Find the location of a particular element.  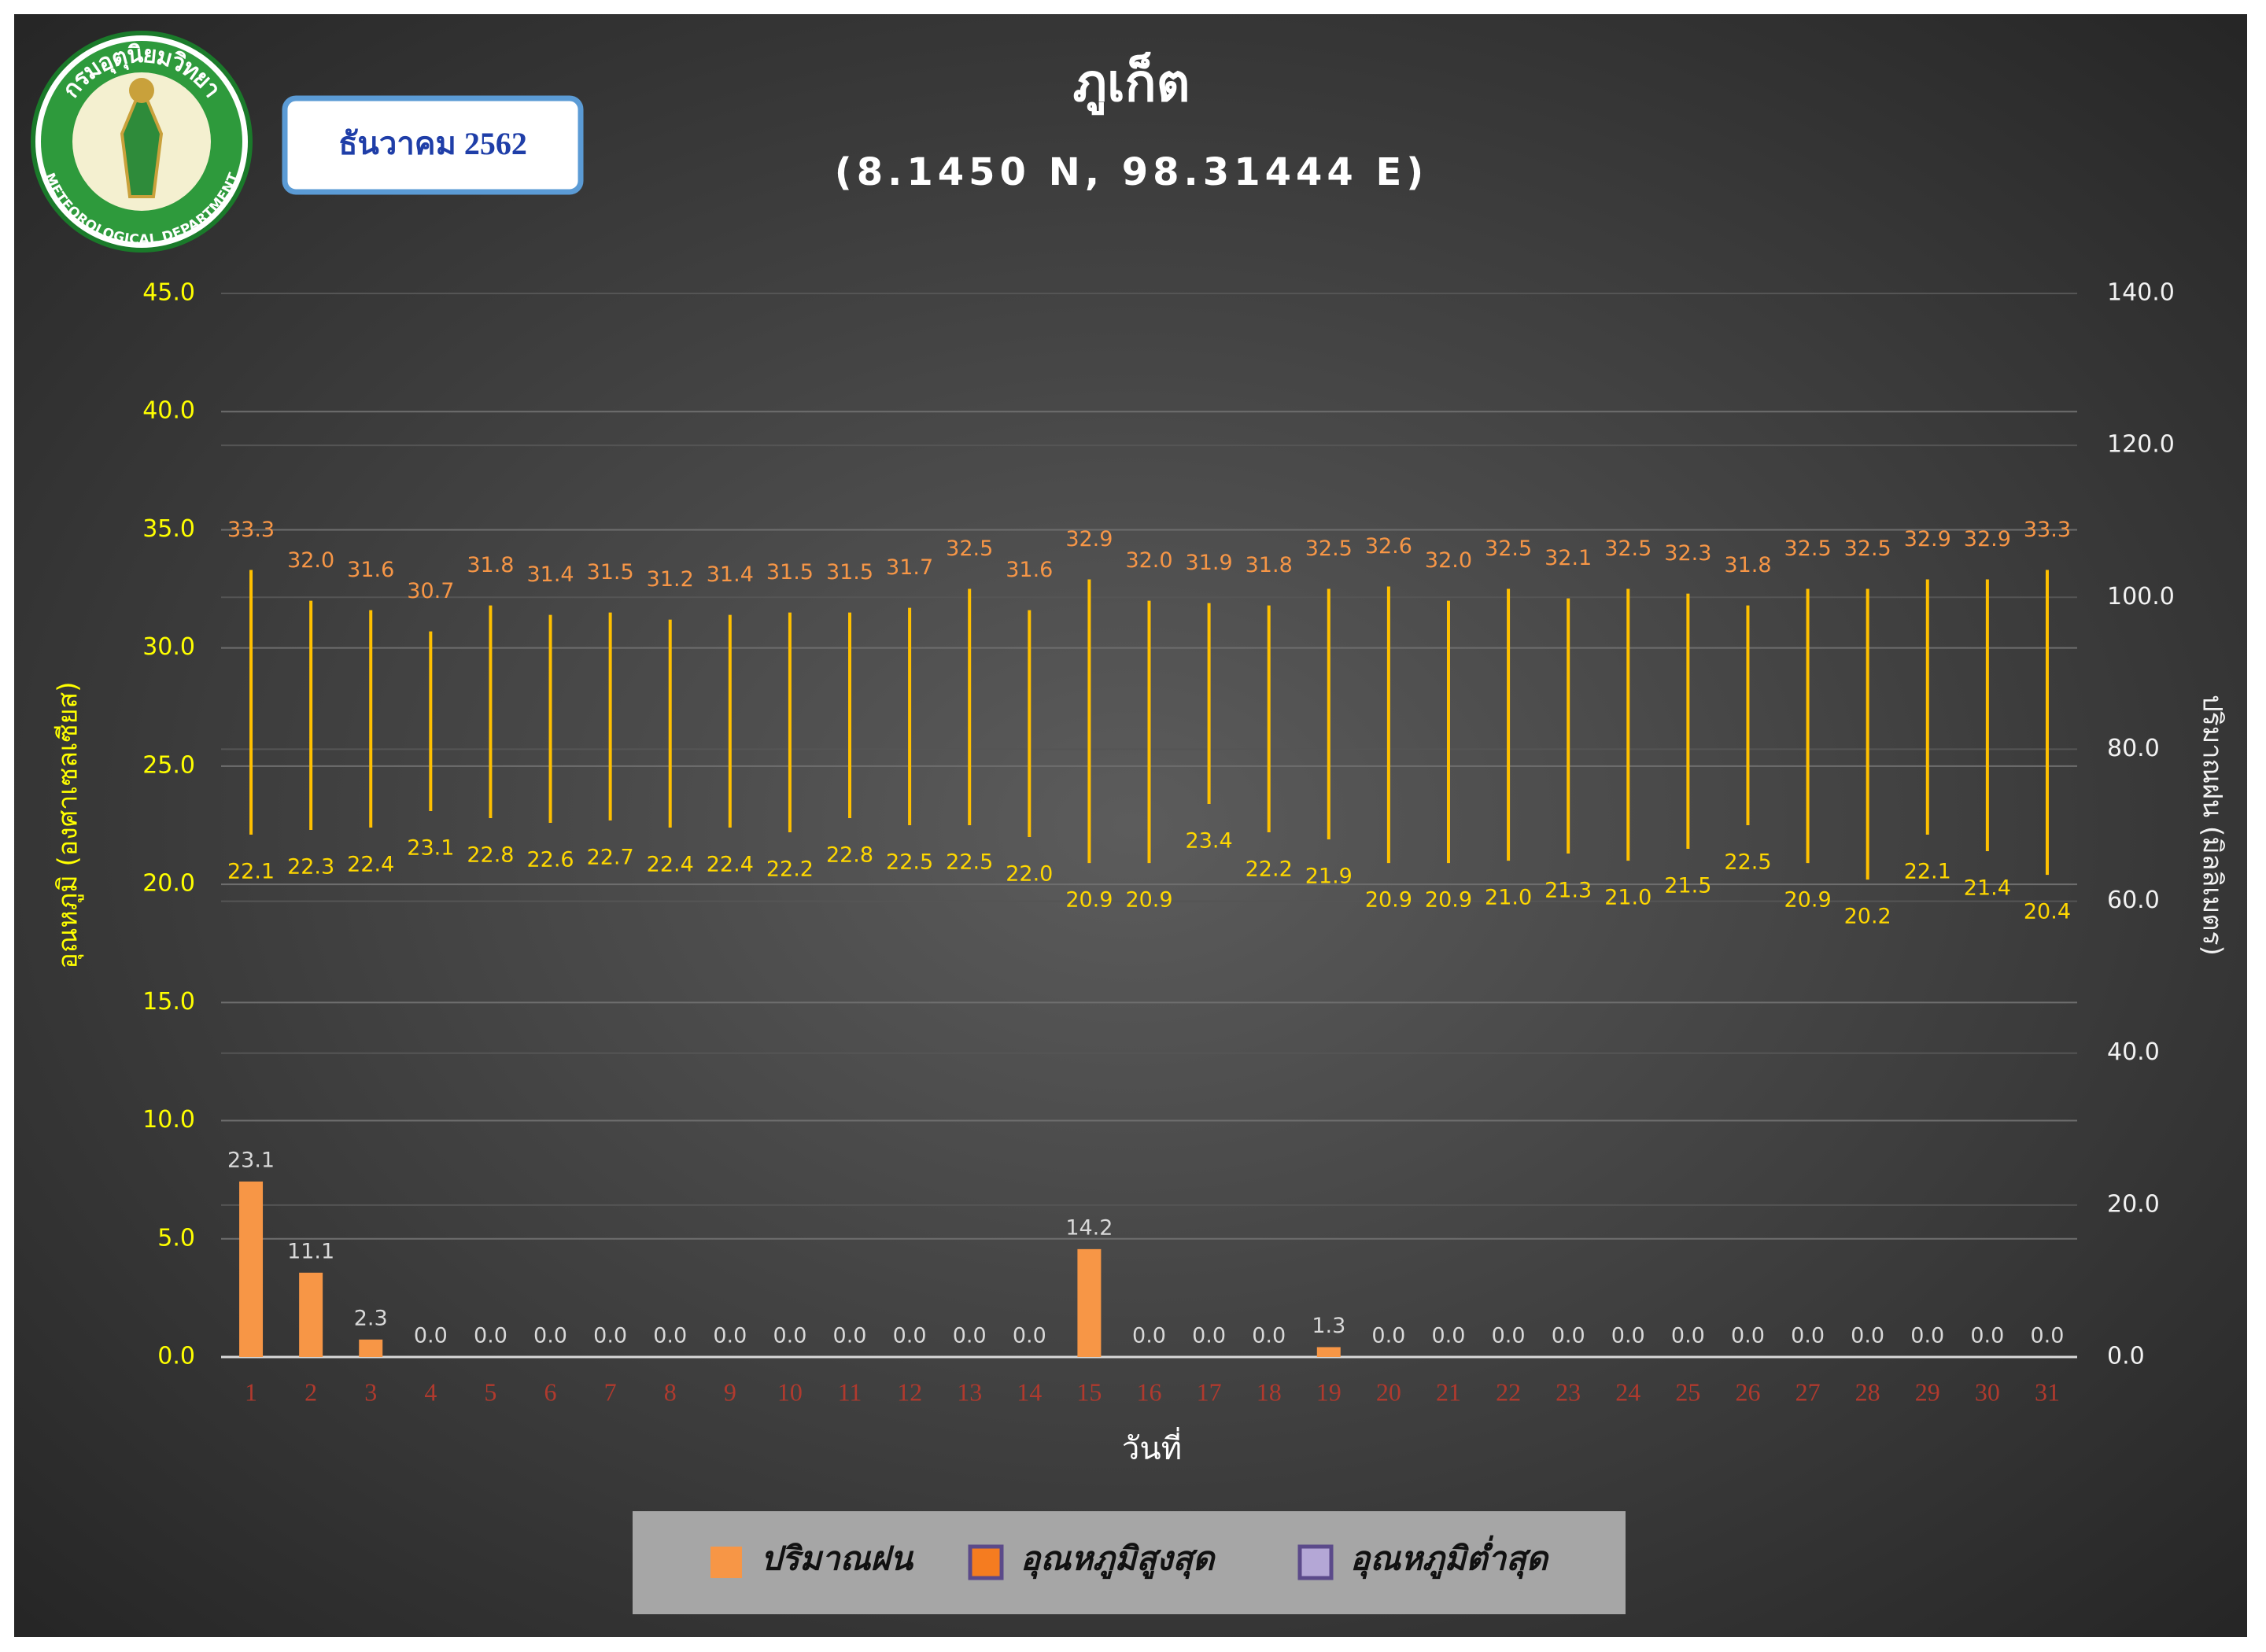

y-tick-label: 0.0 is located at coordinates (176, 1356).